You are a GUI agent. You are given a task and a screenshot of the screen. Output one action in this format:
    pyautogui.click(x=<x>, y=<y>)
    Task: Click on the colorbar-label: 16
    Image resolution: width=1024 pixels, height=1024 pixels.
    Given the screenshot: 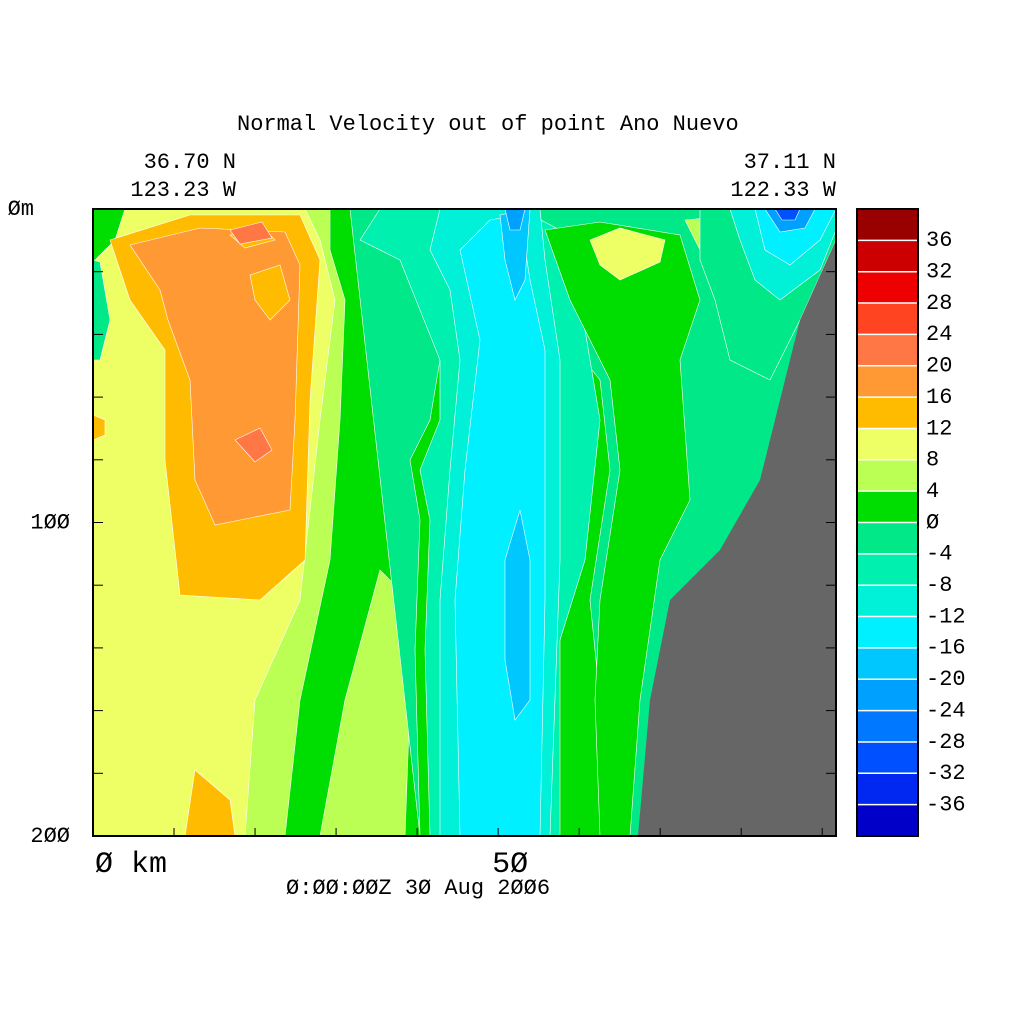 What is the action you would take?
    pyautogui.click(x=939, y=397)
    